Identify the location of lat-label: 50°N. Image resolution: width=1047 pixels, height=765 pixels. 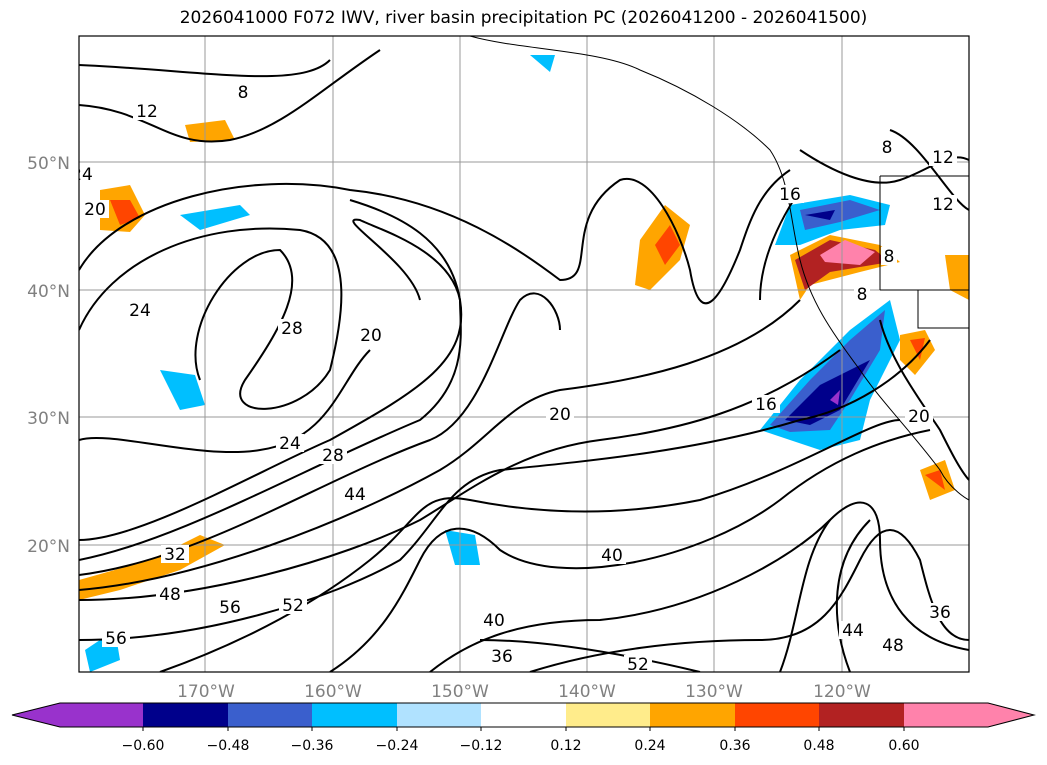
(48, 164).